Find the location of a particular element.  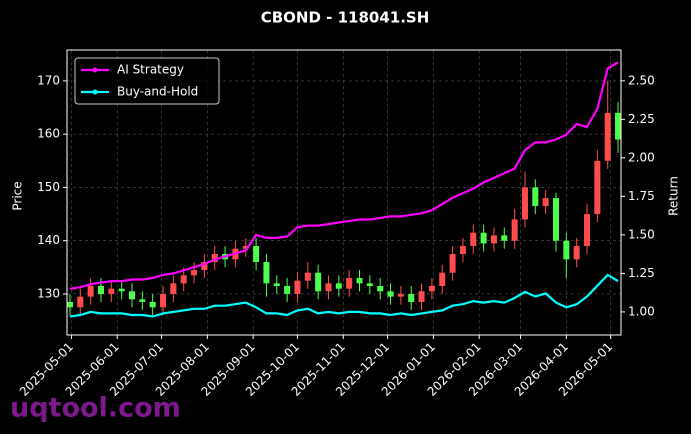

y-tick-label: 170 is located at coordinates (48, 80).